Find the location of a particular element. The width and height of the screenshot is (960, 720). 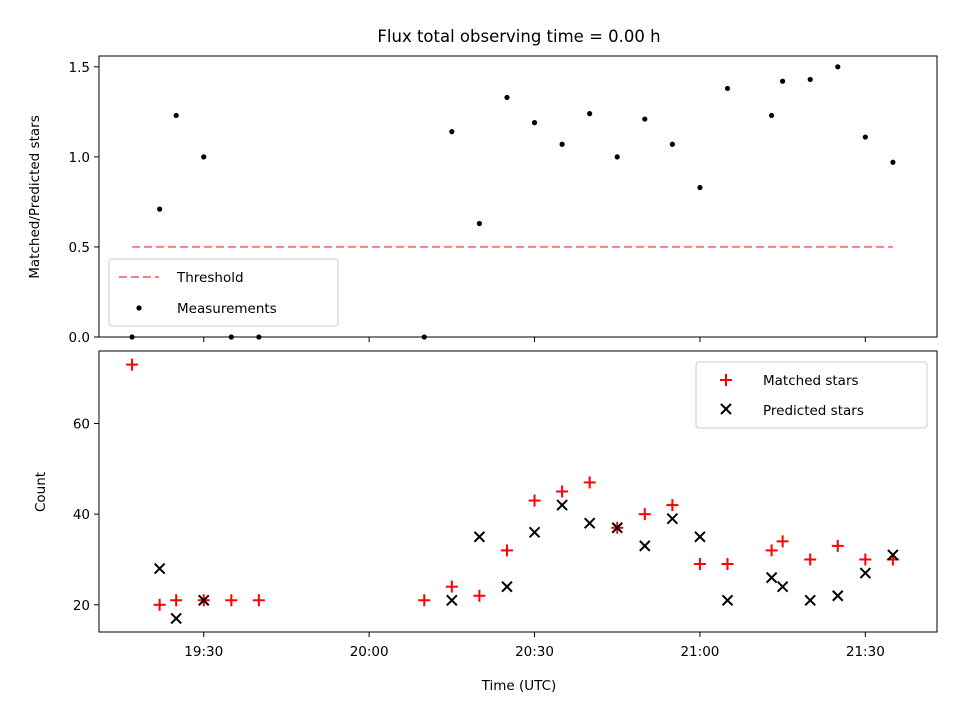

x-tick-label: 20:00 is located at coordinates (369, 652).